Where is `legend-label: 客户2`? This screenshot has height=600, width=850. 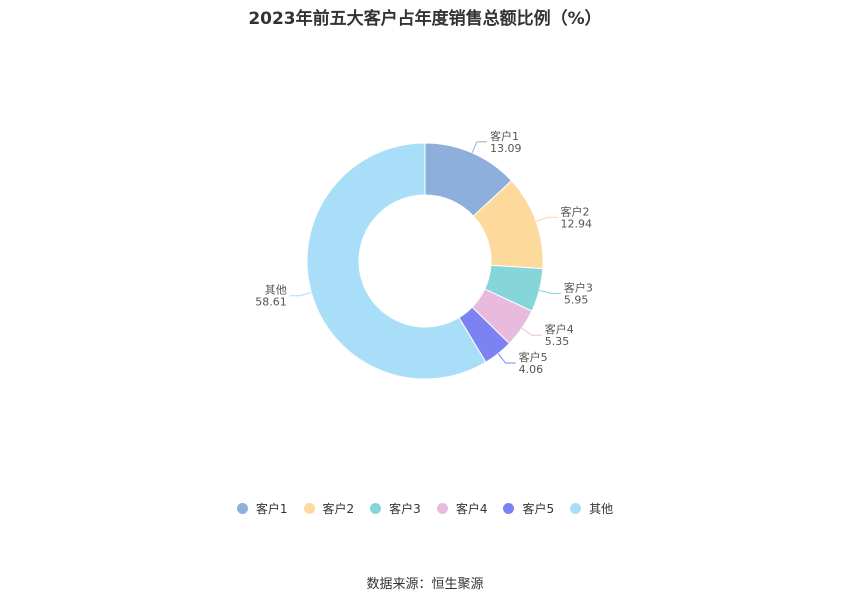
legend-label: 客户2 is located at coordinates (338, 509).